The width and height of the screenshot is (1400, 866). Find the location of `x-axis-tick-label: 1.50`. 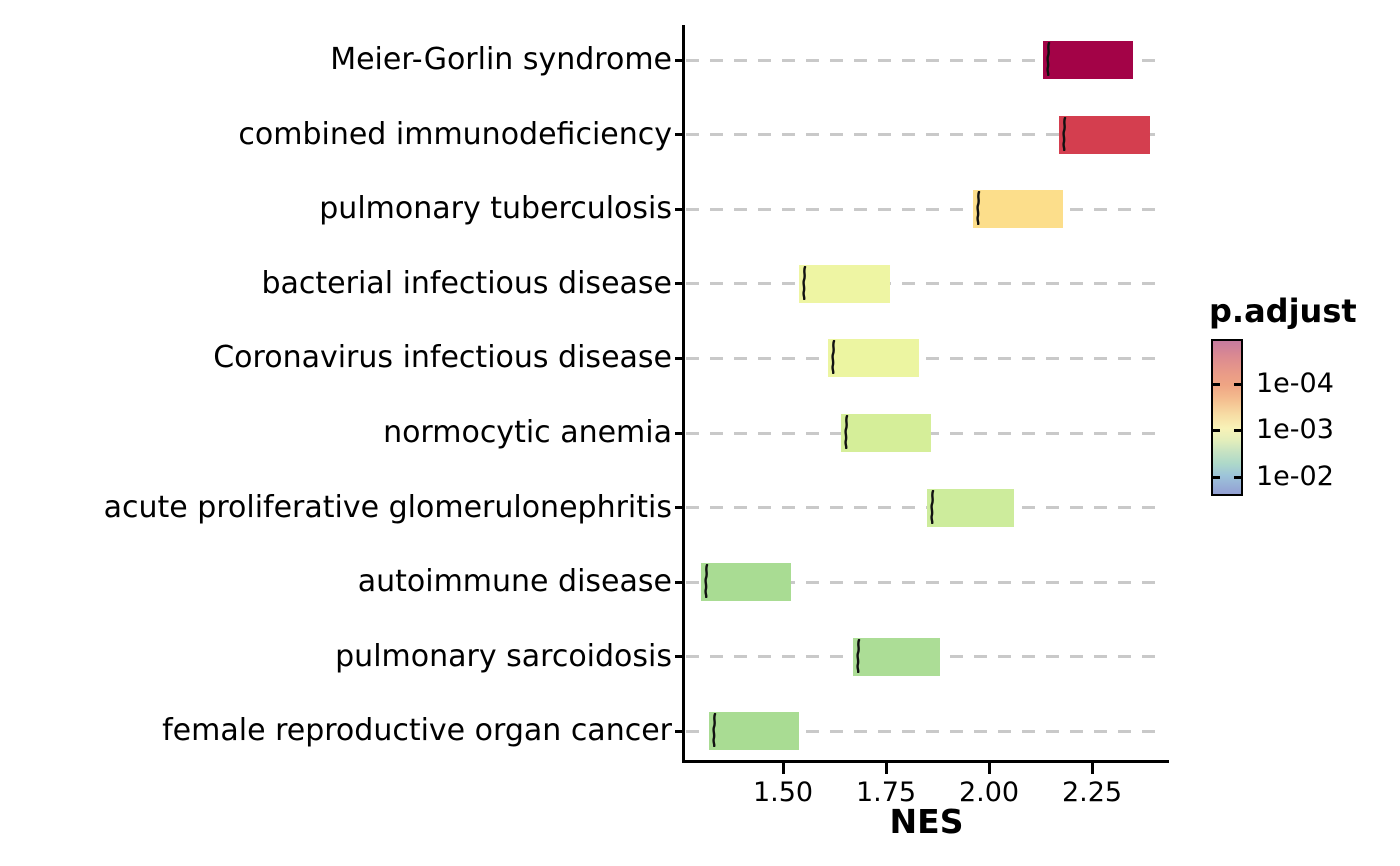

x-axis-tick-label: 1.50 is located at coordinates (783, 792).